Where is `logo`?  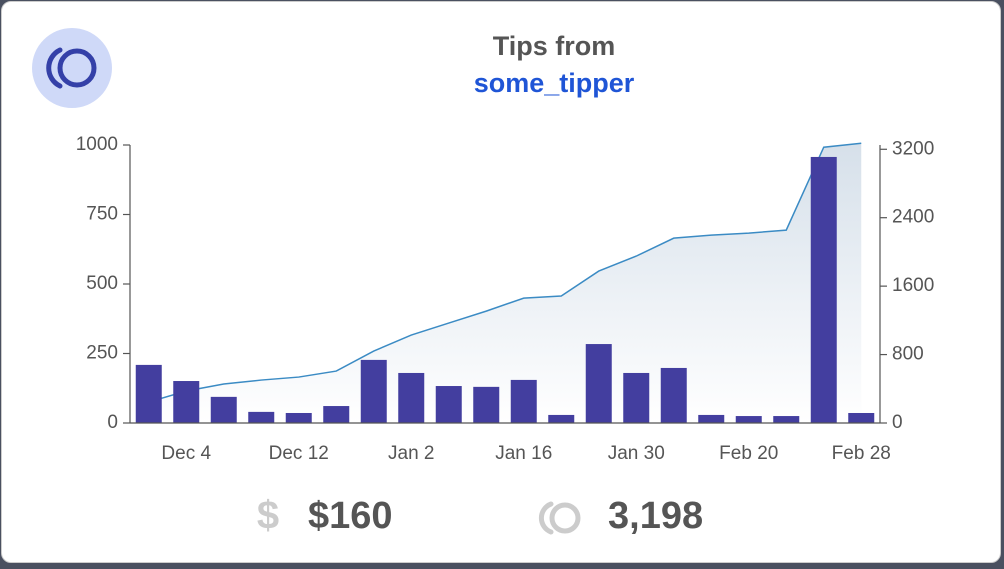 logo is located at coordinates (72, 68).